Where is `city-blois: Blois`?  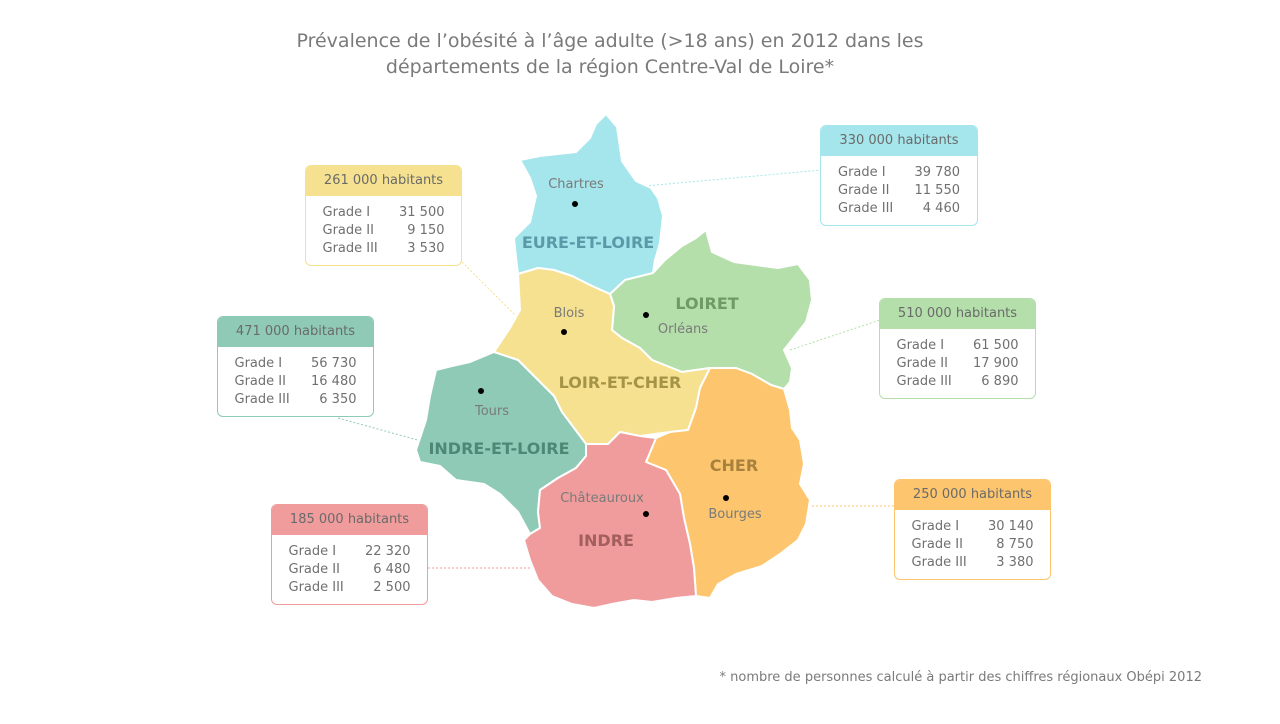 city-blois: Blois is located at coordinates (569, 313).